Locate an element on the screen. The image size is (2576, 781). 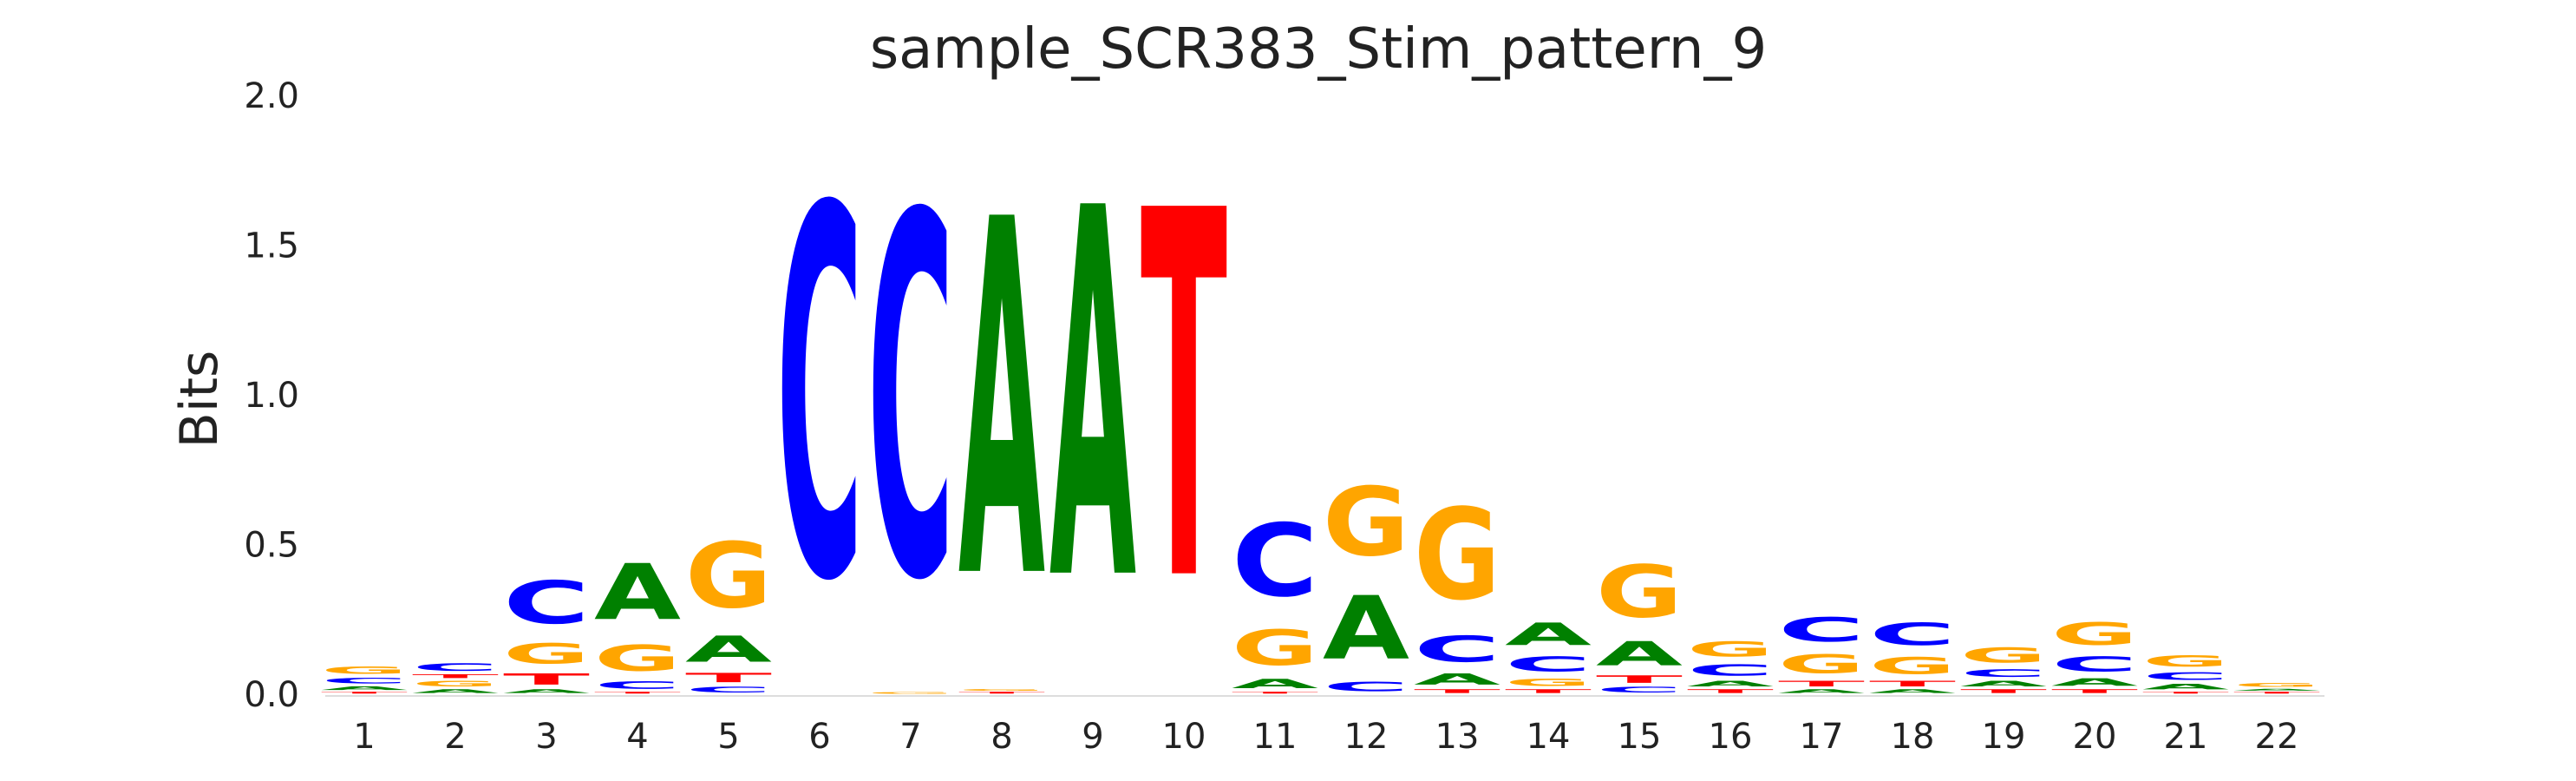
logo-column: GC is located at coordinates (910, 403).